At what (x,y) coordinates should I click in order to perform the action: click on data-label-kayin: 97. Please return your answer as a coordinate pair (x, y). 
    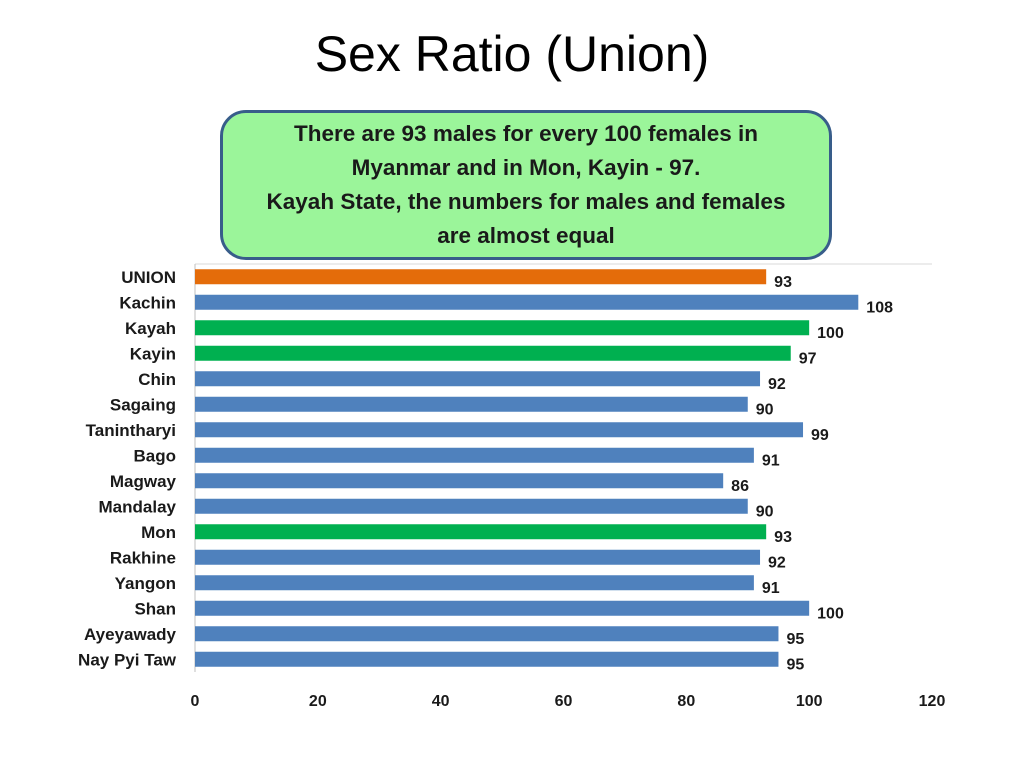
    Looking at the image, I should click on (808, 358).